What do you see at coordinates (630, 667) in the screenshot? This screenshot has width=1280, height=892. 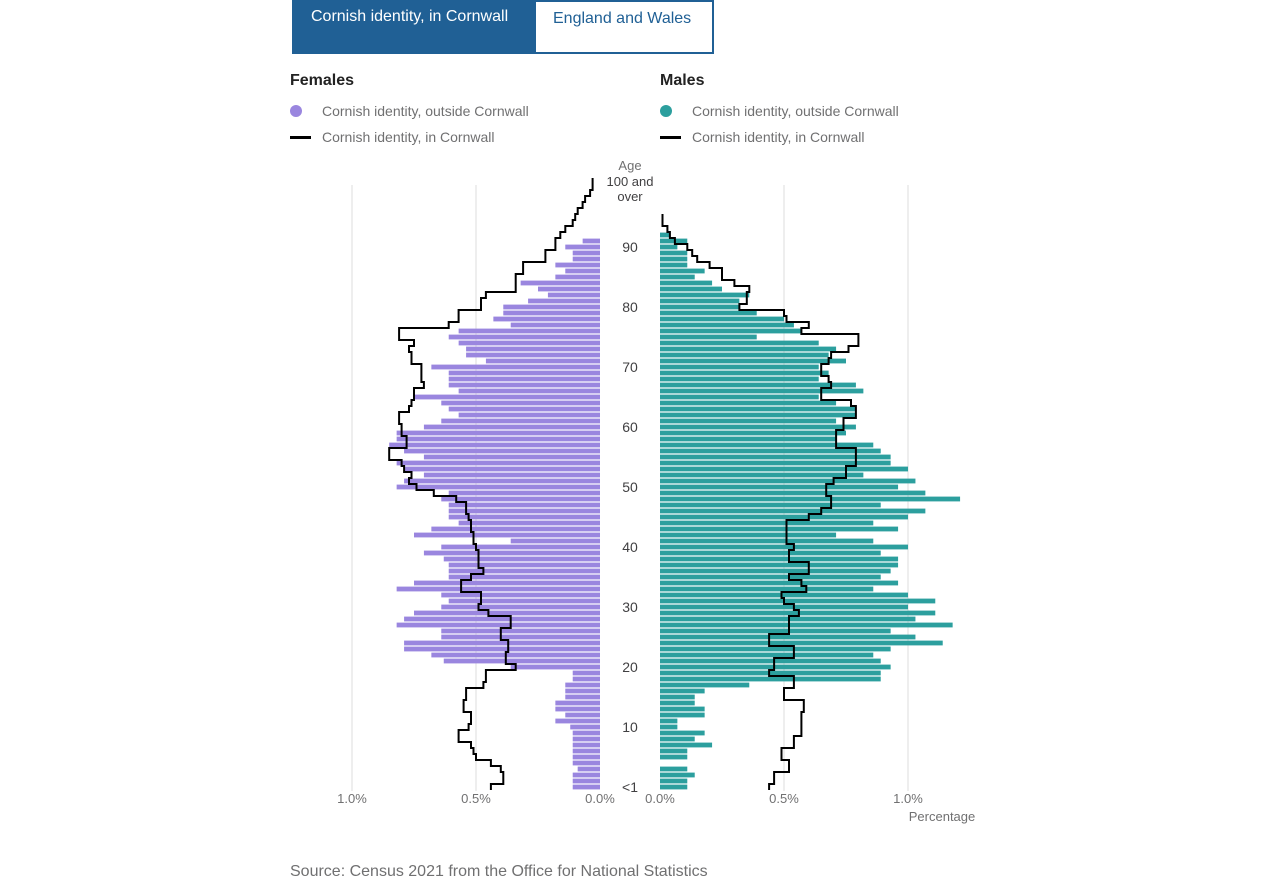 I see `age-tick-label: 20` at bounding box center [630, 667].